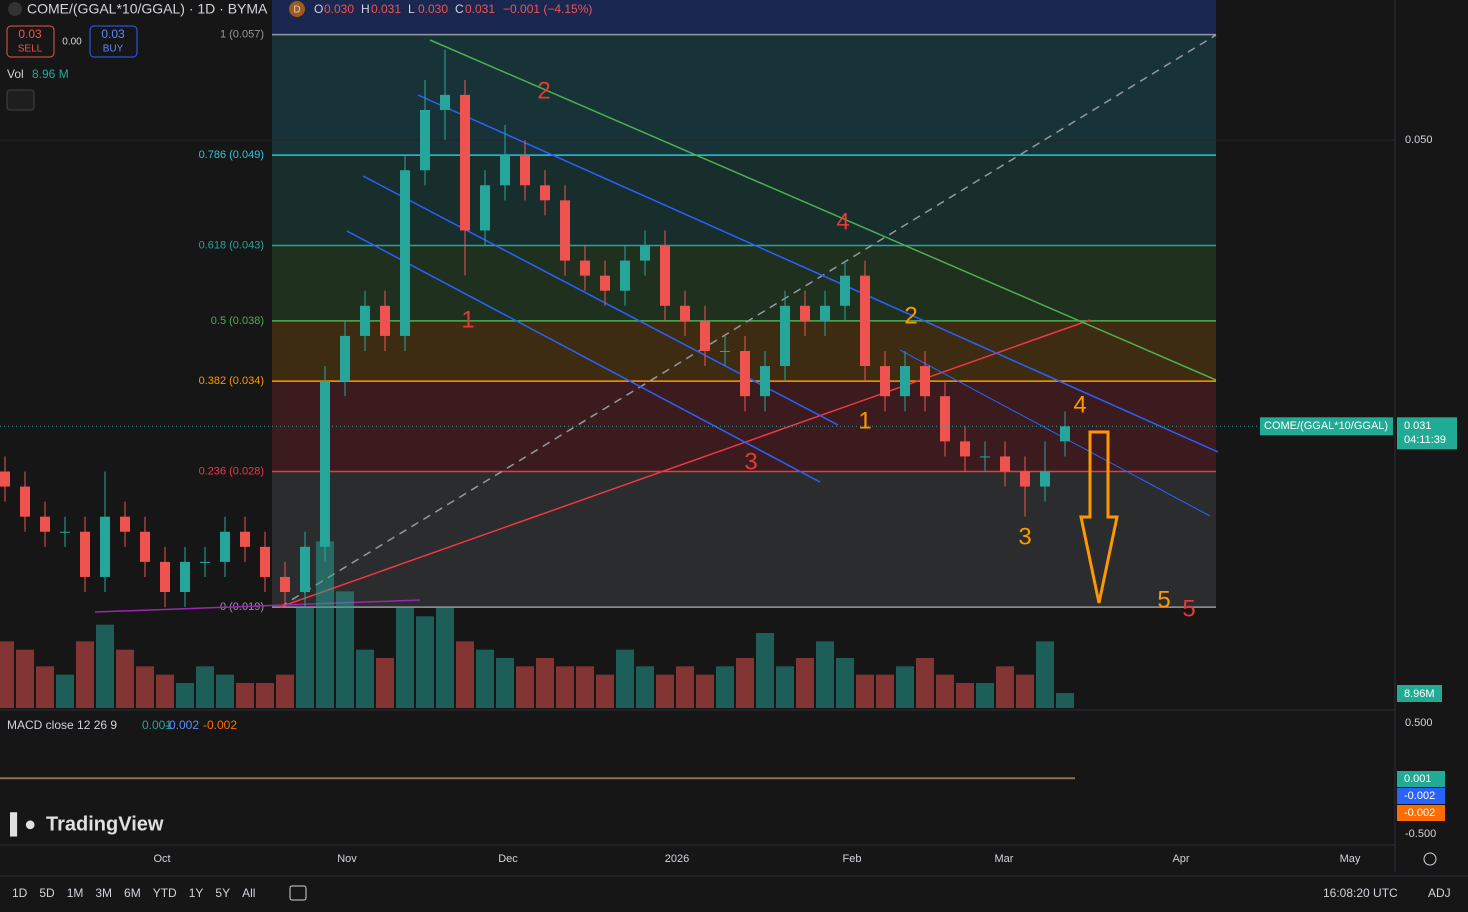 The width and height of the screenshot is (1468, 912). What do you see at coordinates (1418, 426) in the screenshot?
I see `price-tag-price: 0.031` at bounding box center [1418, 426].